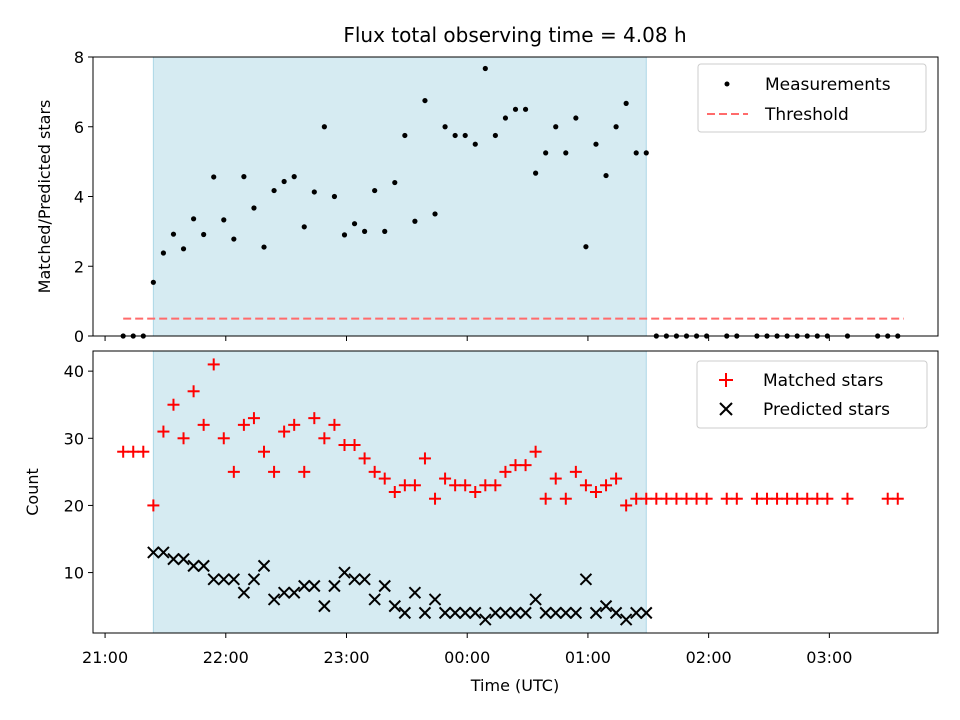 The height and width of the screenshot is (720, 960). I want to click on y-tick-label: 6, so click(79, 127).